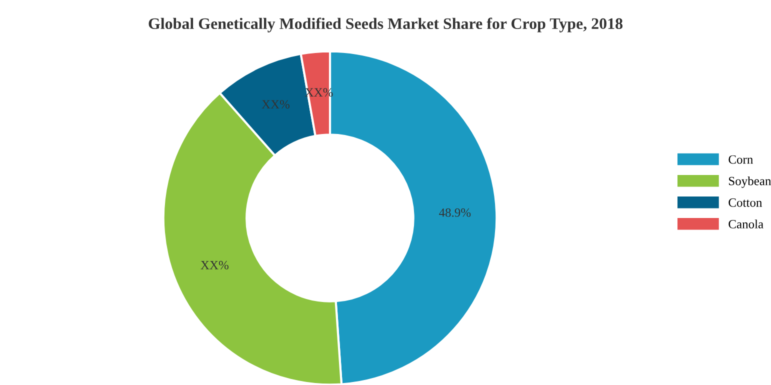 The width and height of the screenshot is (771, 385). Describe the element at coordinates (746, 224) in the screenshot. I see `legend-label: Canola` at that location.